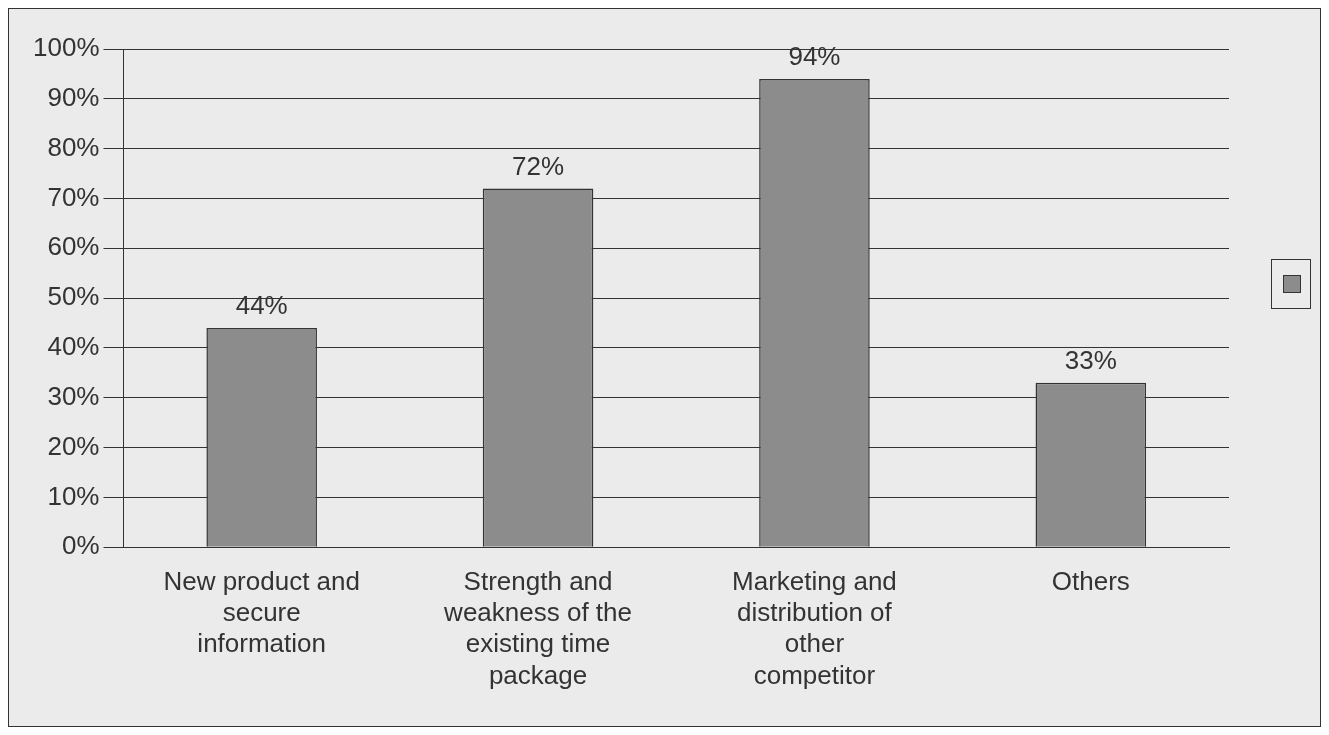 The image size is (1329, 735). What do you see at coordinates (73, 296) in the screenshot?
I see `y-tick-label: 50%` at bounding box center [73, 296].